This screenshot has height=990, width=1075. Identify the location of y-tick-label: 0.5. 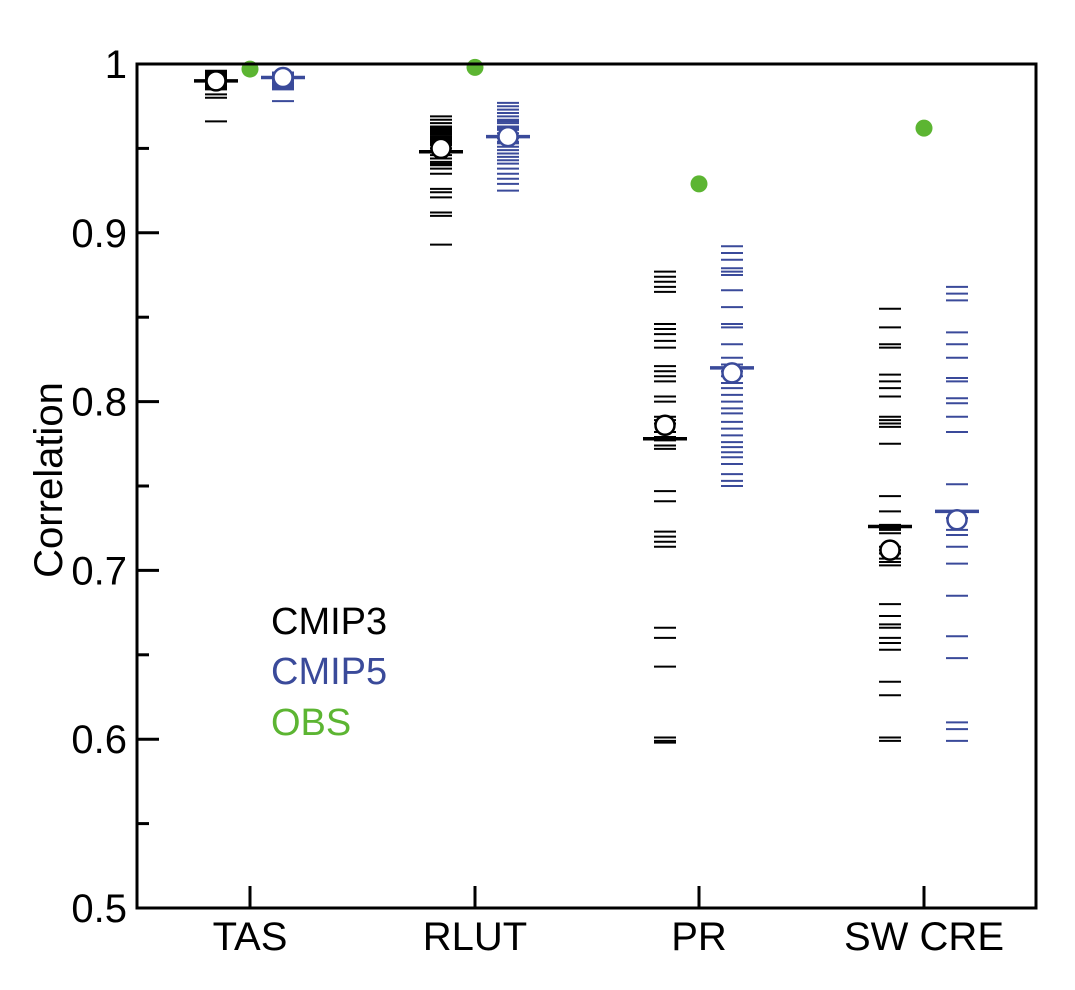
(99, 909).